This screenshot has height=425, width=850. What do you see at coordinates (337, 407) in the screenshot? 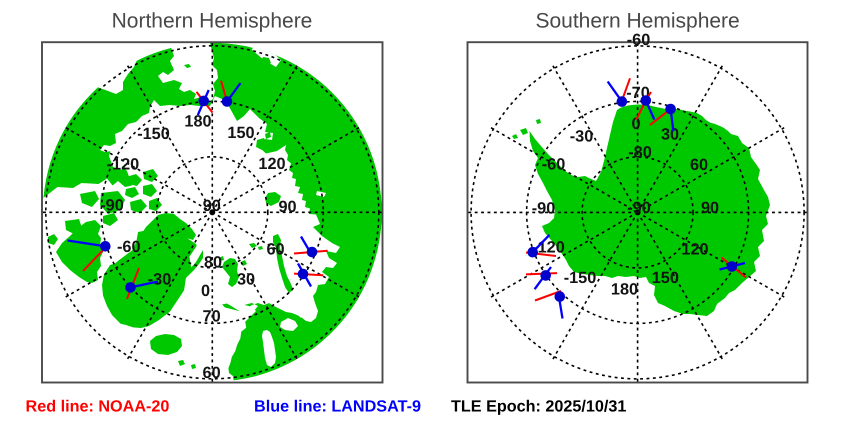
I see `svg-text: Blue line: LANDSAT-9` at bounding box center [337, 407].